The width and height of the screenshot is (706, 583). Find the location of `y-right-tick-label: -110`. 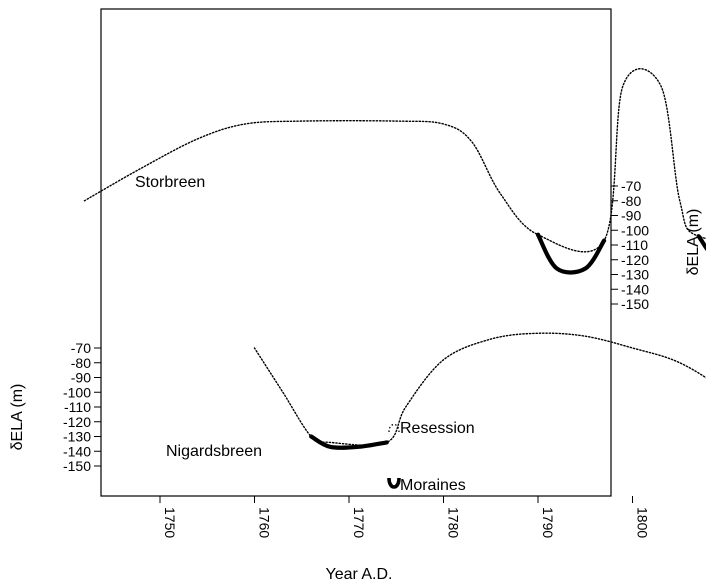

y-right-tick-label: -110 is located at coordinates (634, 245).